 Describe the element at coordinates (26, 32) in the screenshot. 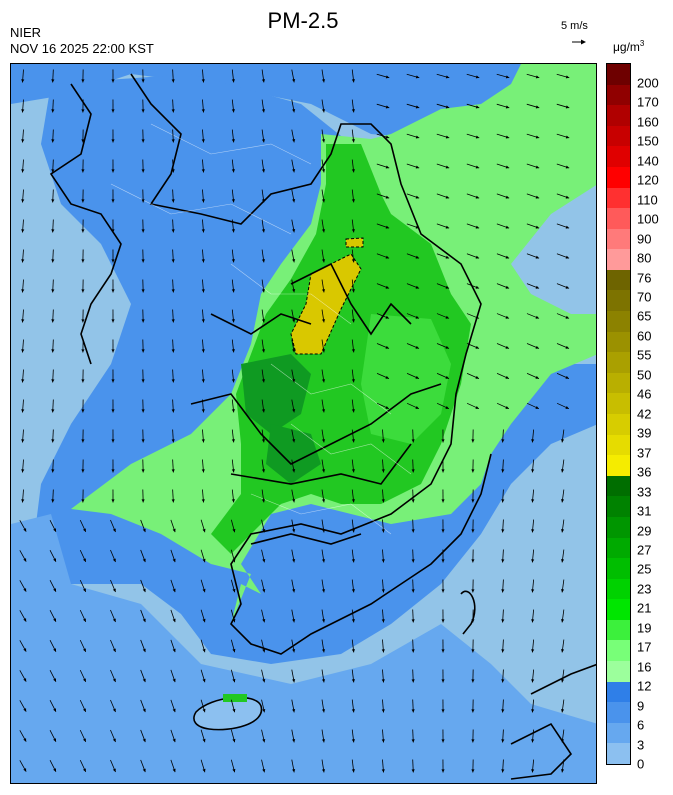

I see `agency-label: NIER` at that location.